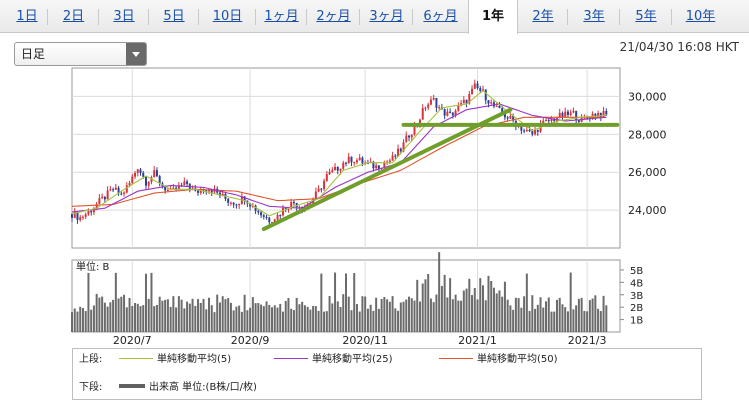 This screenshot has height=404, width=749. What do you see at coordinates (700, 16) in the screenshot?
I see `tab-10年: 10年` at bounding box center [700, 16].